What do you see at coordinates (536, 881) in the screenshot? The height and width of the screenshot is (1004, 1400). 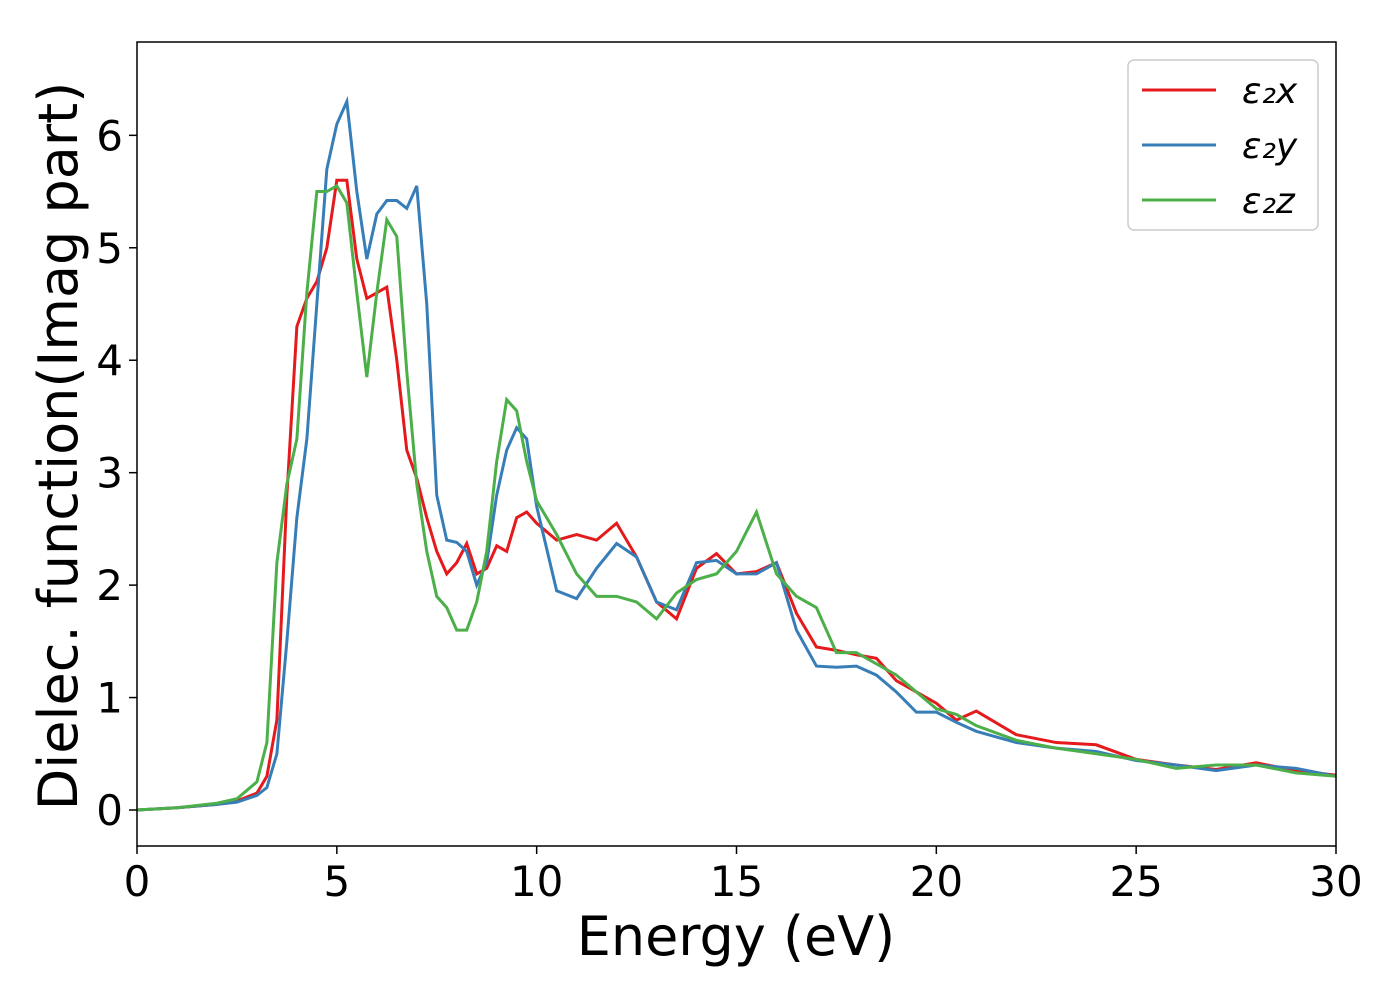 I see `x-tick-label: 10` at bounding box center [536, 881].